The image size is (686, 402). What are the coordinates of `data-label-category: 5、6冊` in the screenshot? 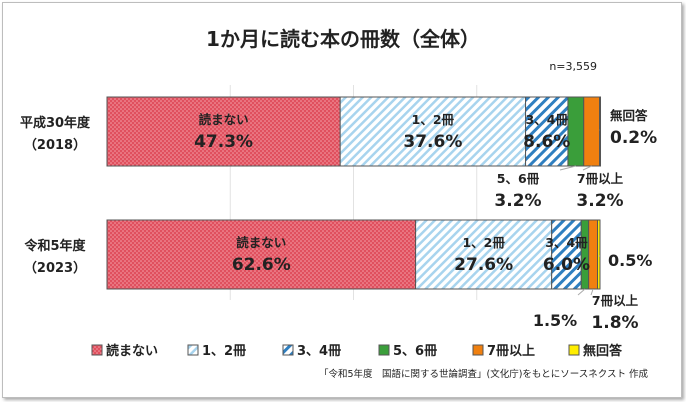 It's located at (518, 178).